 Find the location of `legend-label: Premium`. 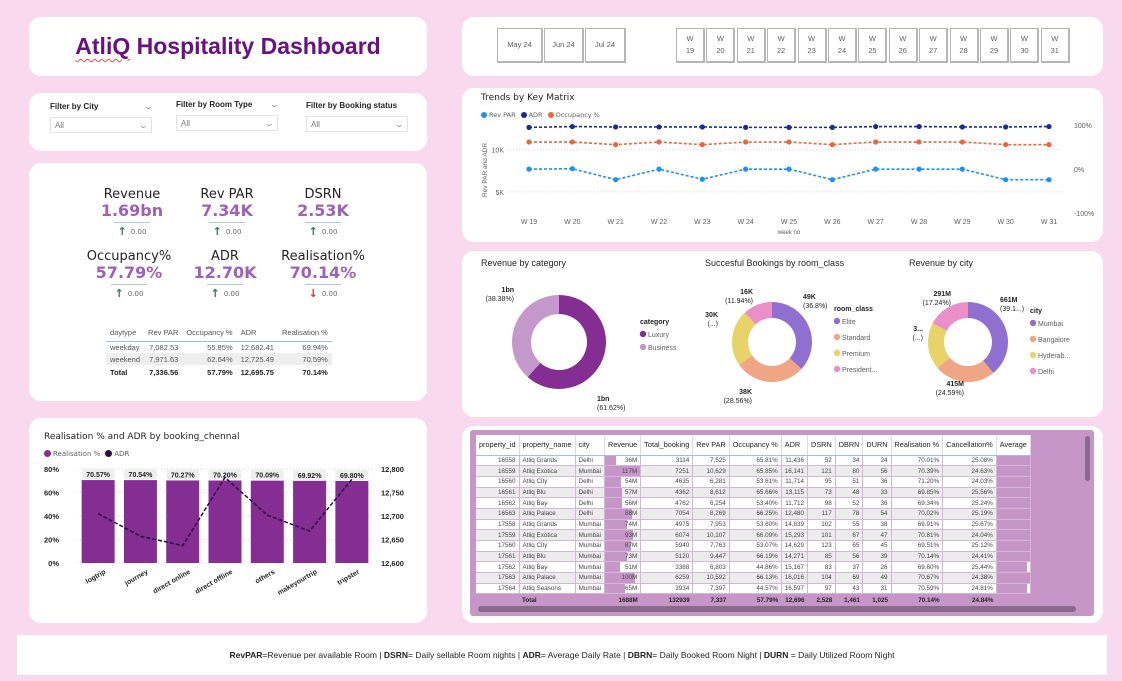

legend-label: Premium is located at coordinates (856, 354).